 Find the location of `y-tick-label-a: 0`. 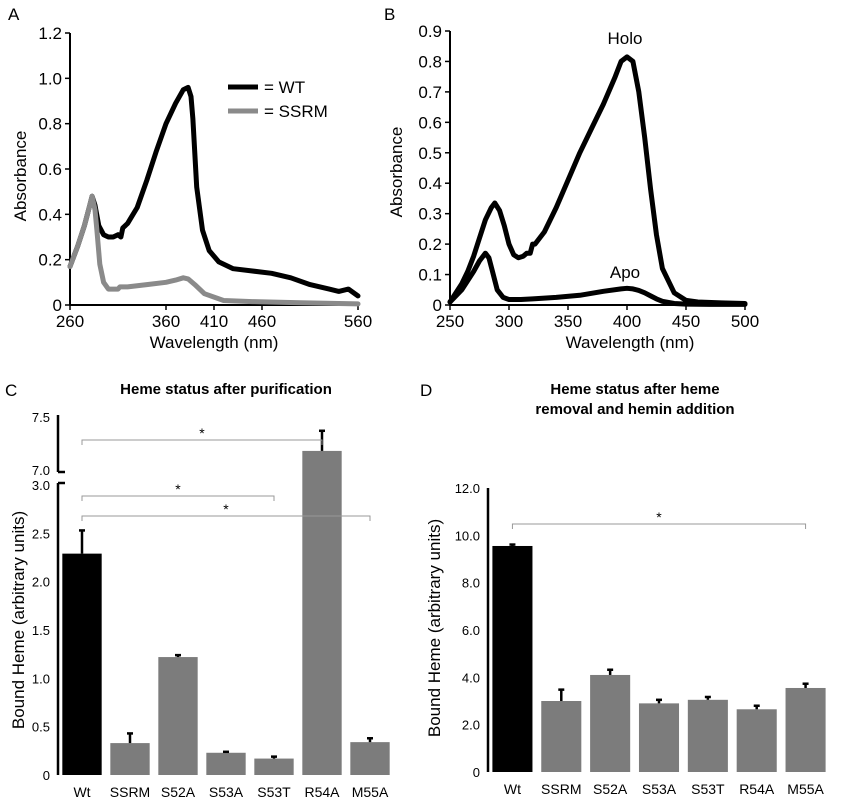

y-tick-label-a: 0 is located at coordinates (57, 305).